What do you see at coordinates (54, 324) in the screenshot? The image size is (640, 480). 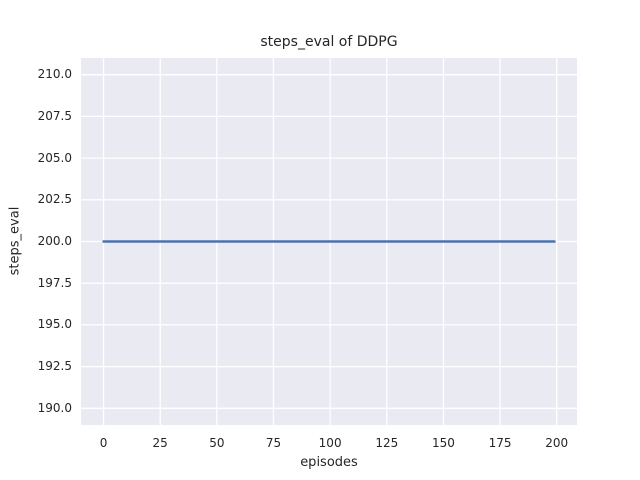 I see `y-tick-label: 195.0` at bounding box center [54, 324].